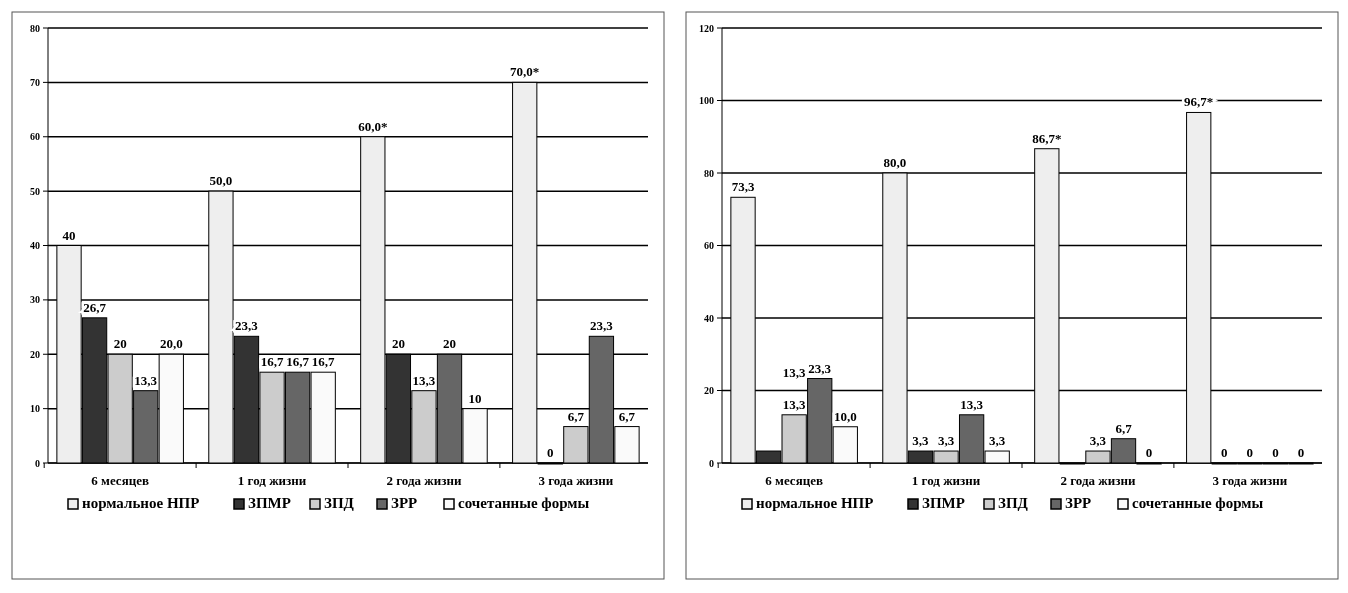  Describe the element at coordinates (525, 72) in the screenshot. I see `data-label: 70,0*` at that location.